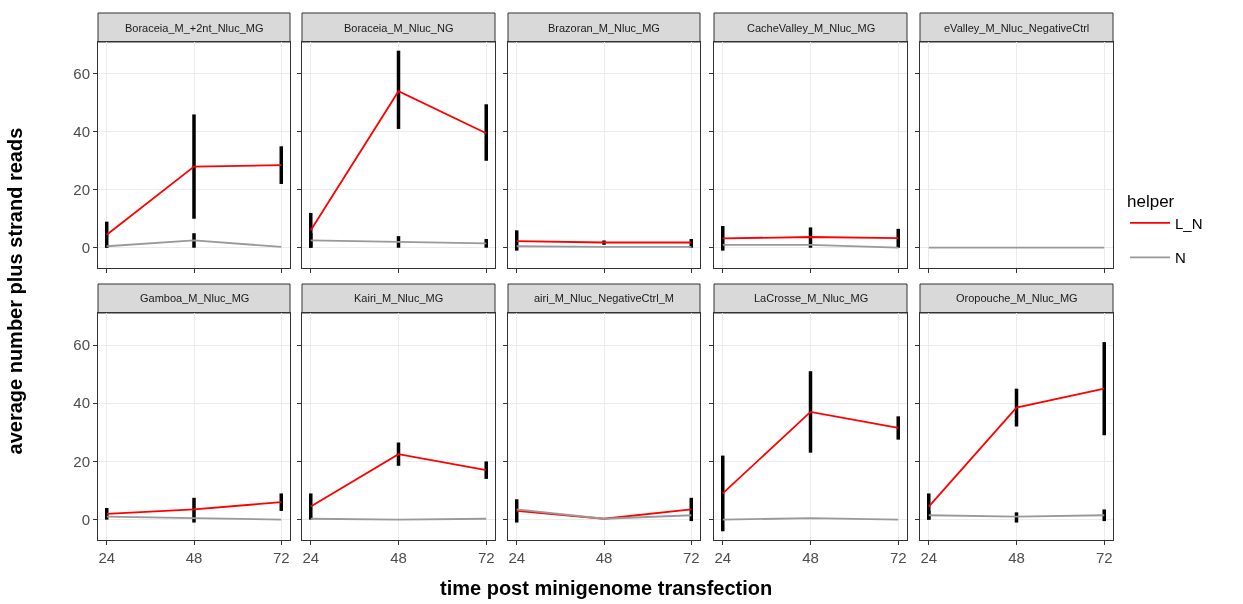 This screenshot has width=1243, height=604. Describe the element at coordinates (604, 298) in the screenshot. I see `chart-title: airi_M_Nluc_NegativeCtrl_M` at that location.